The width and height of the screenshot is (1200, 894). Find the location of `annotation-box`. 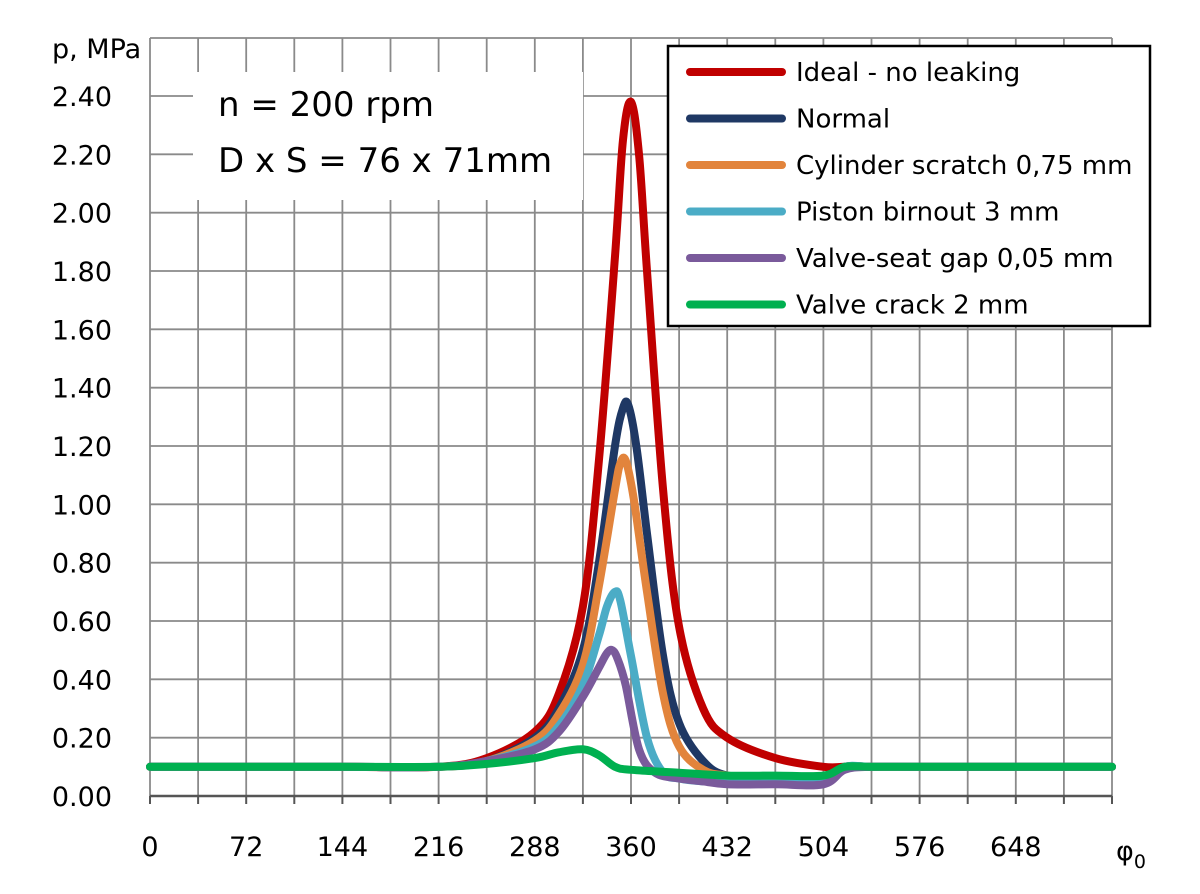

annotation-box is located at coordinates (388, 136).